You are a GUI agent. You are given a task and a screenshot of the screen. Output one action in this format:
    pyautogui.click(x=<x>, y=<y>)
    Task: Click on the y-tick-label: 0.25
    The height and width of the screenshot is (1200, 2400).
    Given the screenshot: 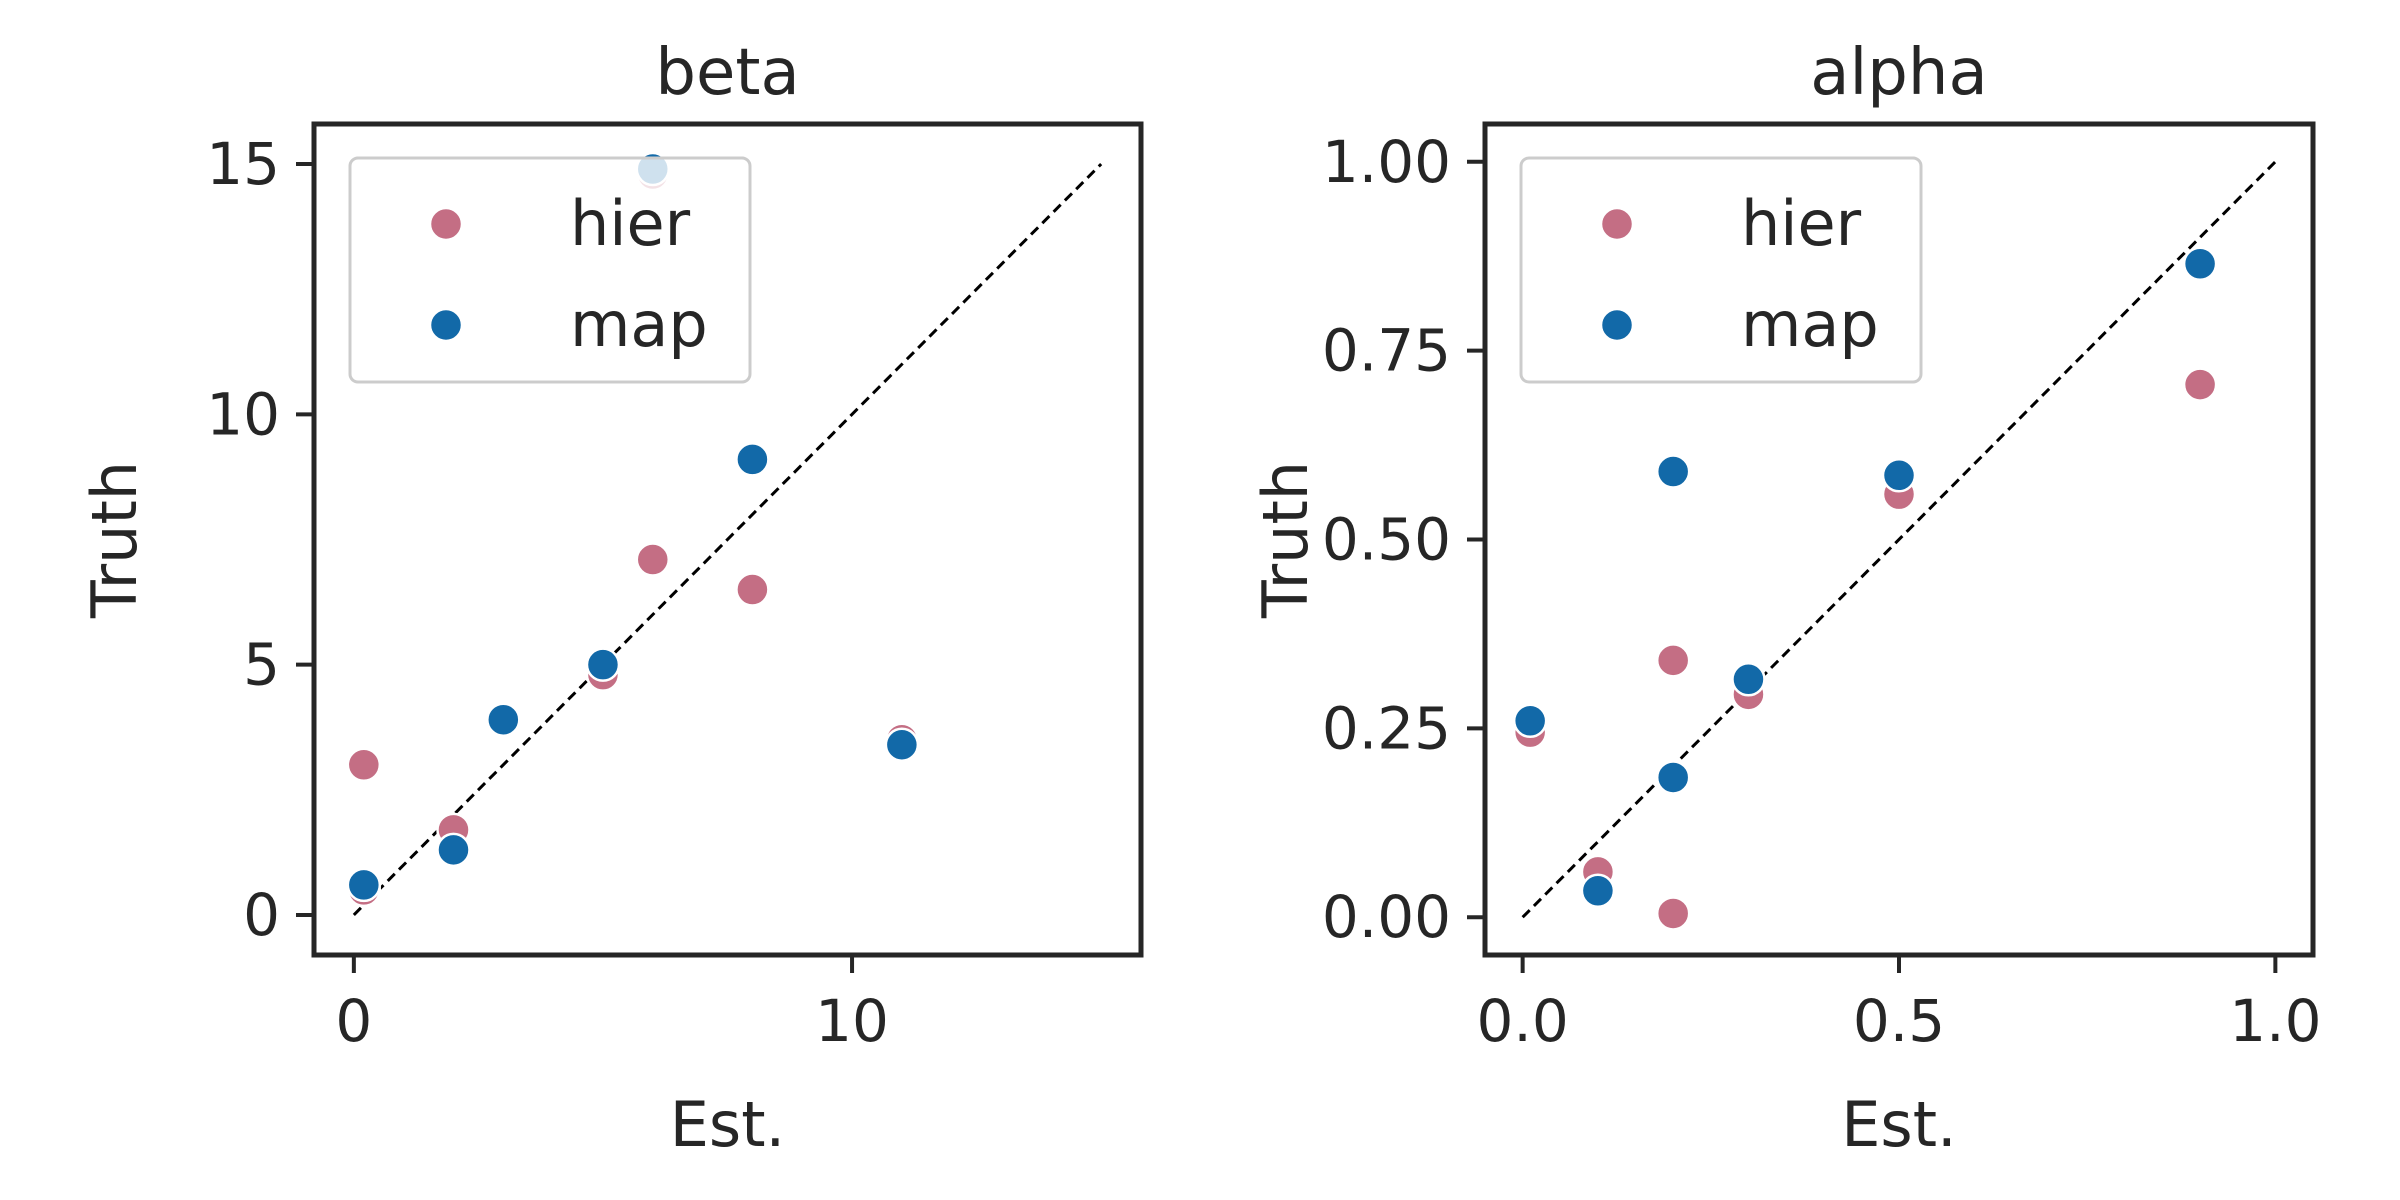 What is the action you would take?
    pyautogui.click(x=1386, y=728)
    